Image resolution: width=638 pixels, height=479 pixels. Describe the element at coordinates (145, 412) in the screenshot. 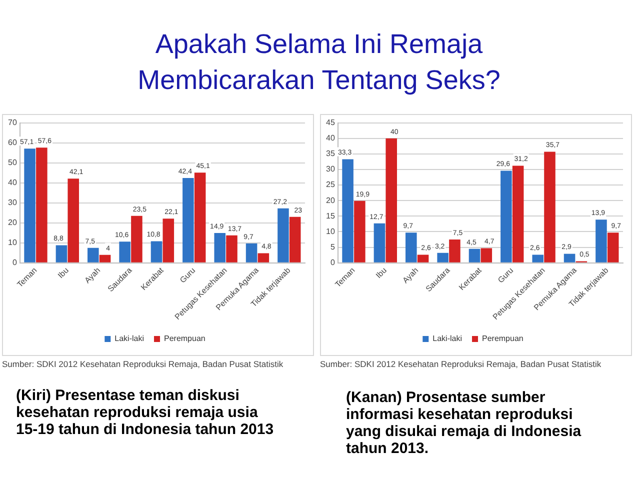

I see `text: (Kiri) Presentase teman diskusi kesehatan reproduksi remaja usia 15-19 tahun di Indonesia tahun 2013` at that location.